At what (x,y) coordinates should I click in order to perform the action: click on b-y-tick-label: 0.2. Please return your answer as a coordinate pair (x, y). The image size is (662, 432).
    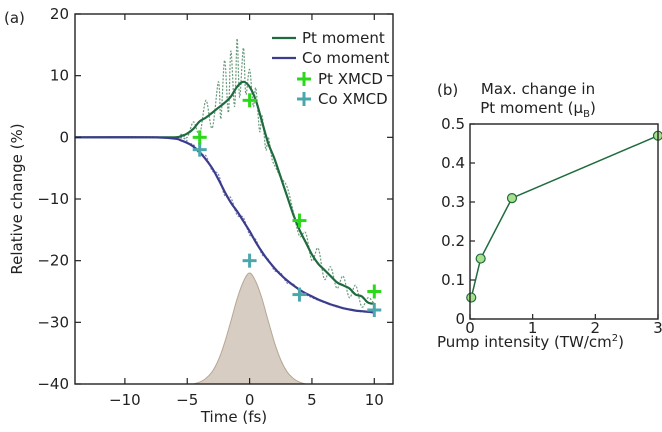
    Looking at the image, I should click on (453, 241).